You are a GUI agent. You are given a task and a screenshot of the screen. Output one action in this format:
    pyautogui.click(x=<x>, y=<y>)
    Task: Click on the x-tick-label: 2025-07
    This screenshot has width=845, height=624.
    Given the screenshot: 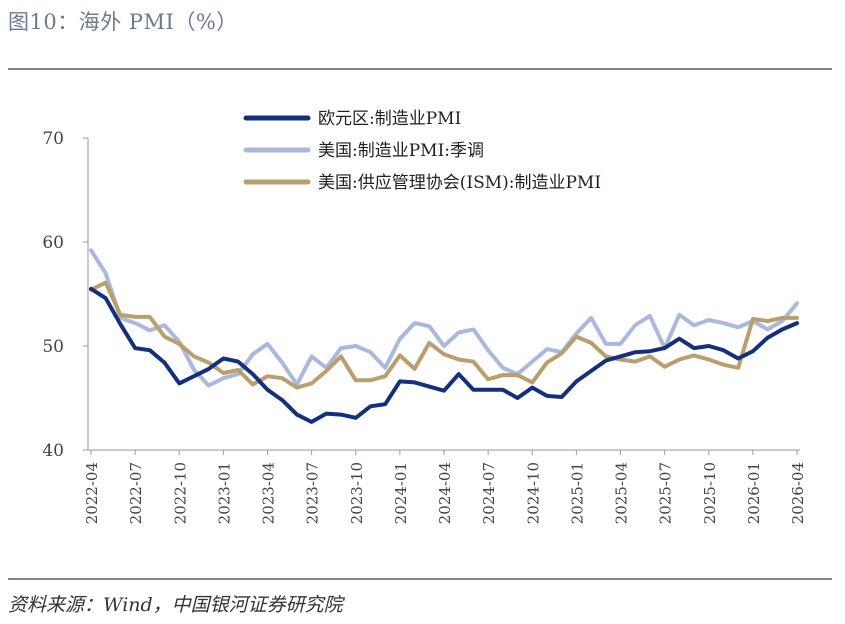 What is the action you would take?
    pyautogui.click(x=666, y=493)
    